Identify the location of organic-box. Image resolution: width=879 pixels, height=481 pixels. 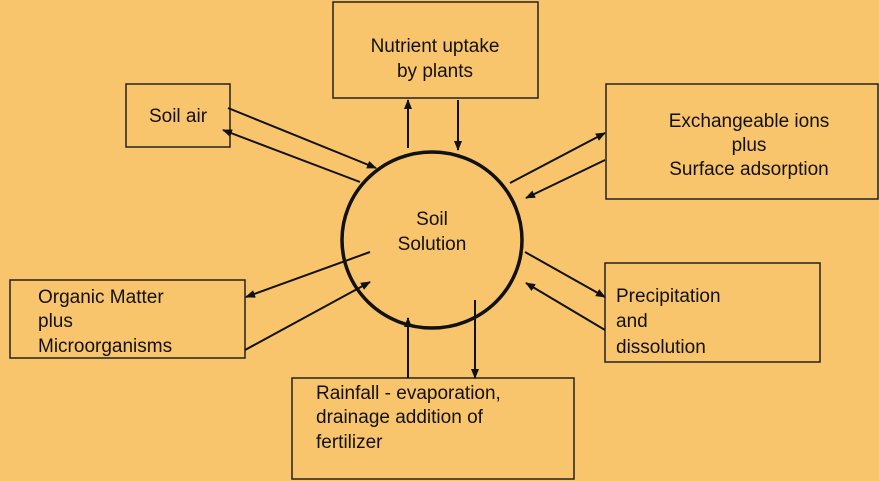
(127, 319).